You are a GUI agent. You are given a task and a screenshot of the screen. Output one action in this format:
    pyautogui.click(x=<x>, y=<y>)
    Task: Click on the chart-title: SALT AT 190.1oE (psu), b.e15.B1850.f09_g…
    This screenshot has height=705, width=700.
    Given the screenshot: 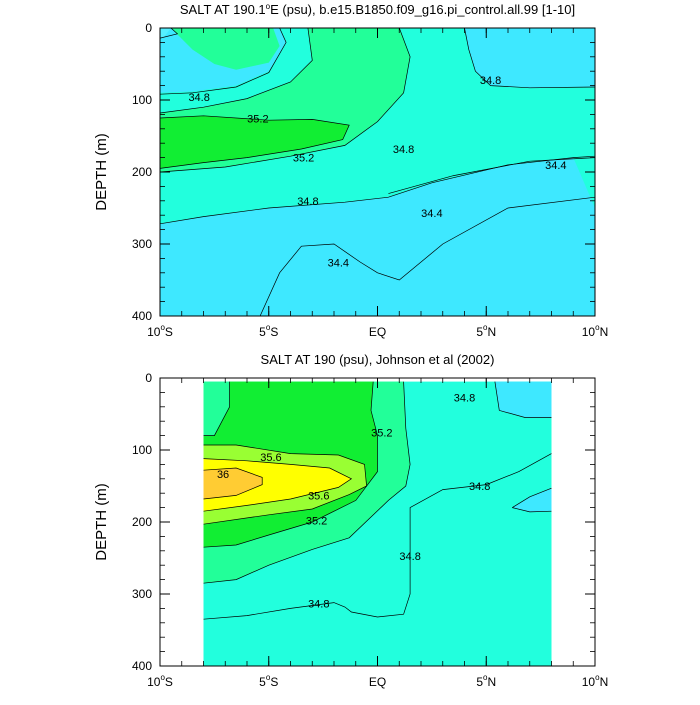 What is the action you would take?
    pyautogui.click(x=377, y=9)
    